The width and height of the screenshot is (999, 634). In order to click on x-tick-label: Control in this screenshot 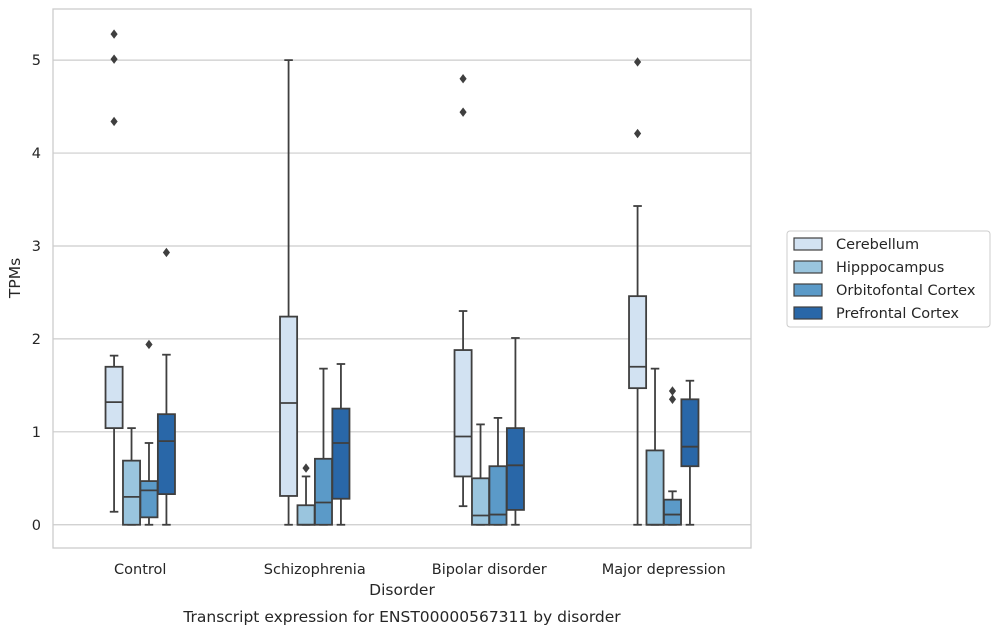, I will do `click(140, 570)`.